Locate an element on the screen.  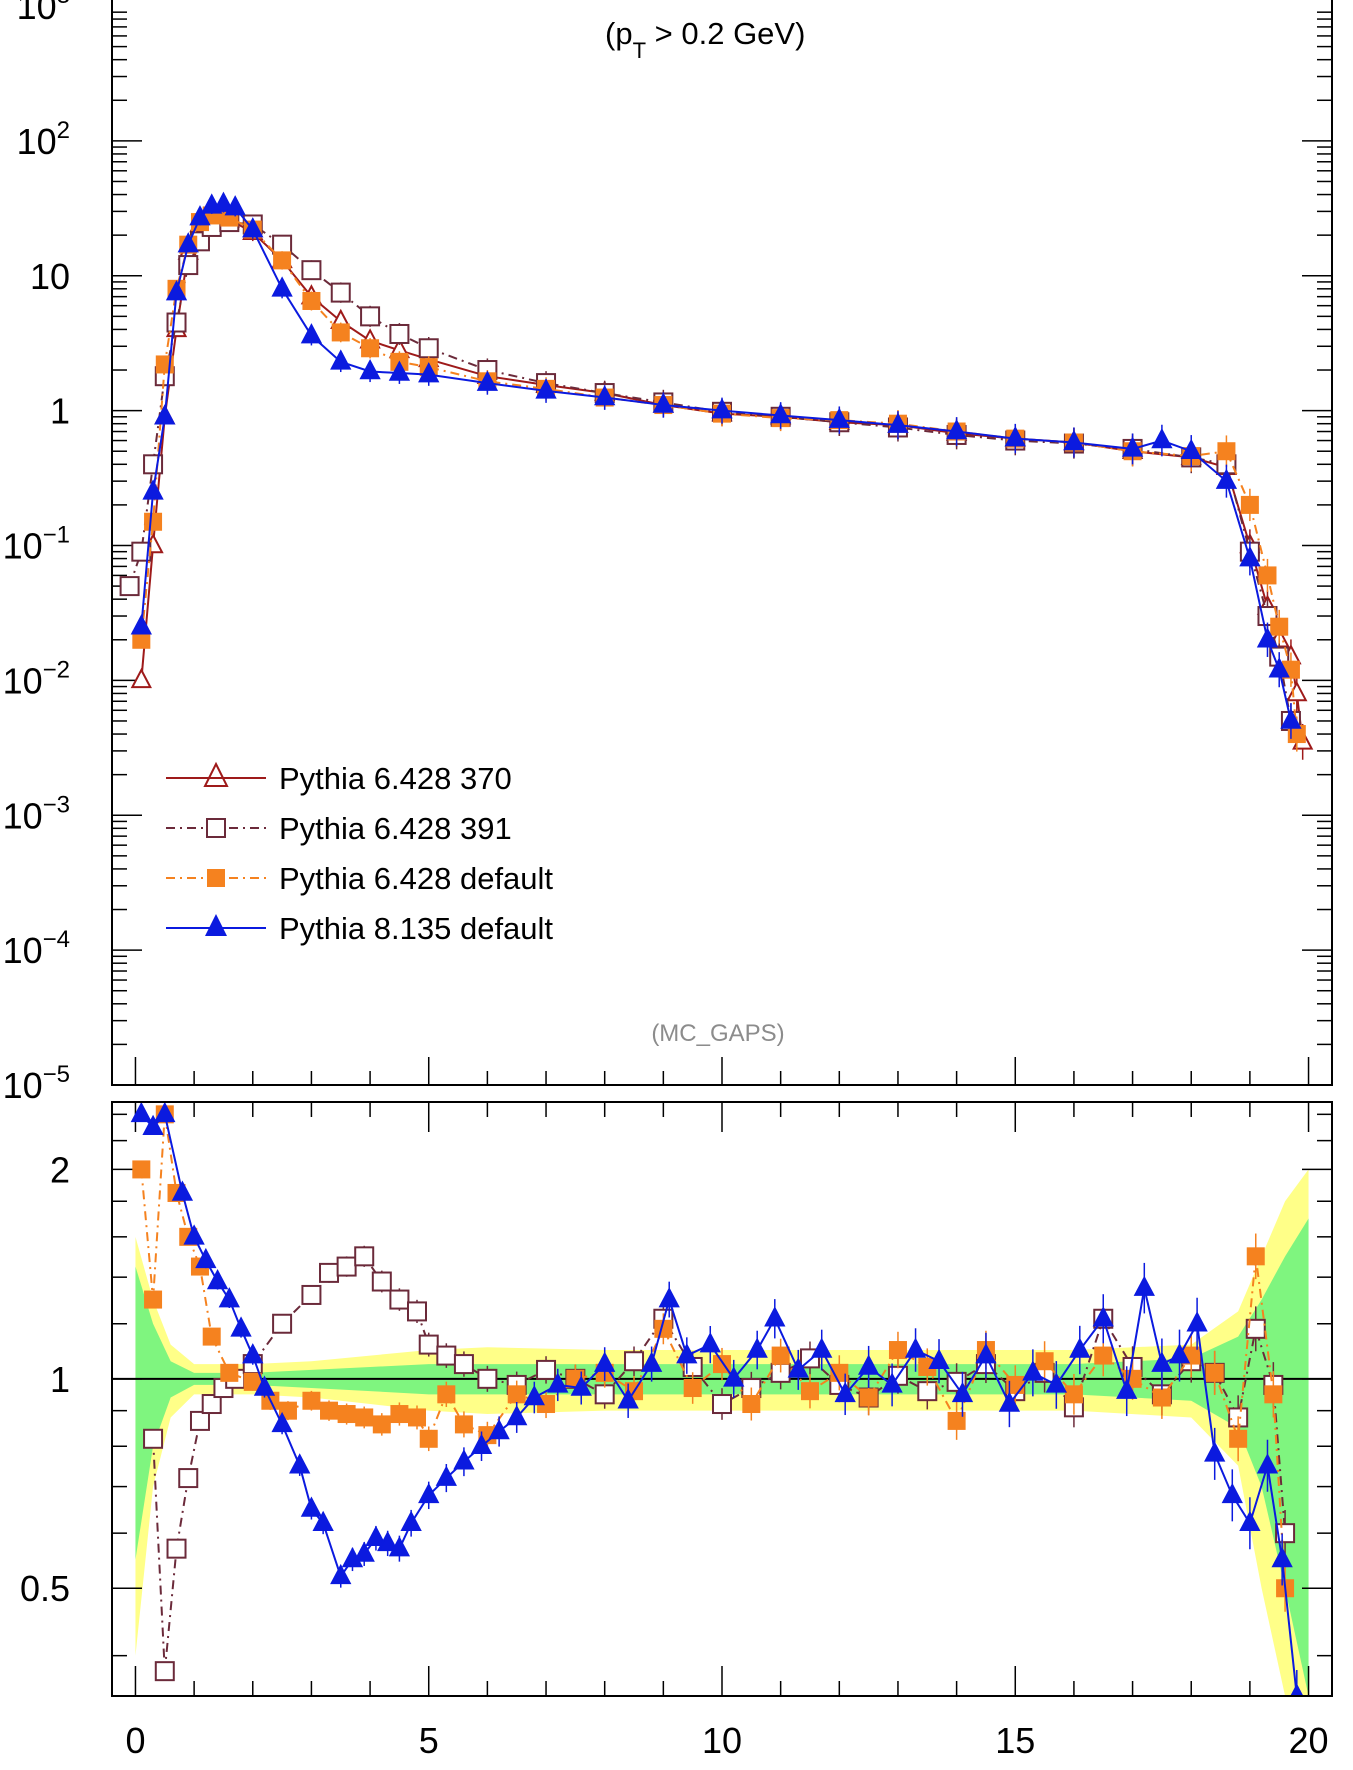
legend-entry-pythia8-default: Pythia 8.135 default is located at coordinates (359, 928).